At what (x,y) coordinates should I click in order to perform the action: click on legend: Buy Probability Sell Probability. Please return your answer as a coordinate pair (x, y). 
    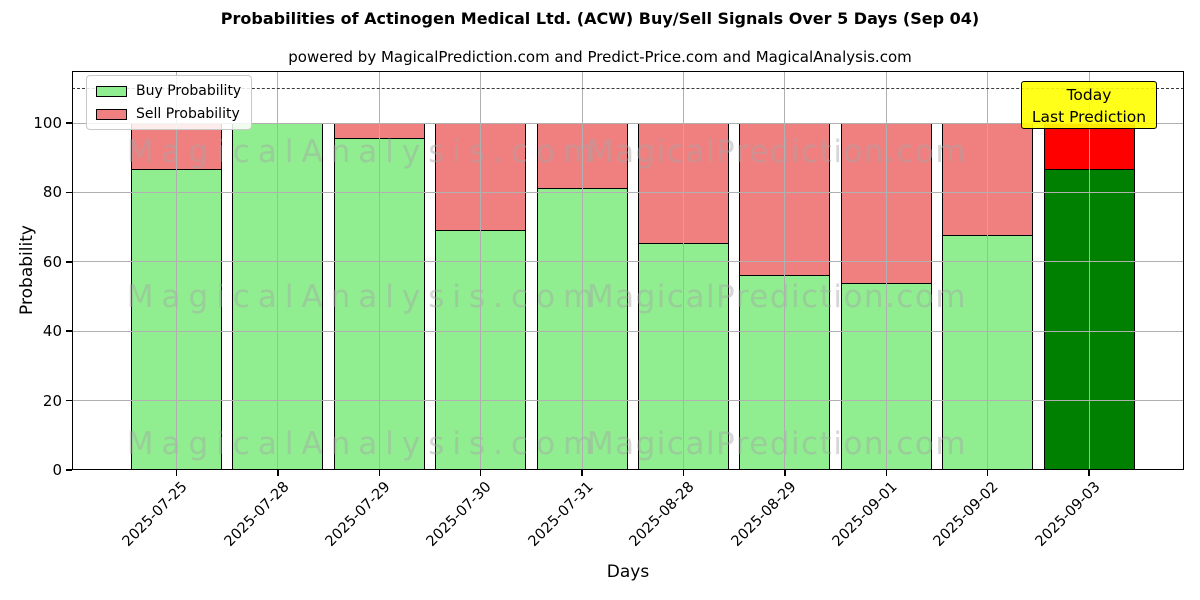
    Looking at the image, I should click on (169, 102).